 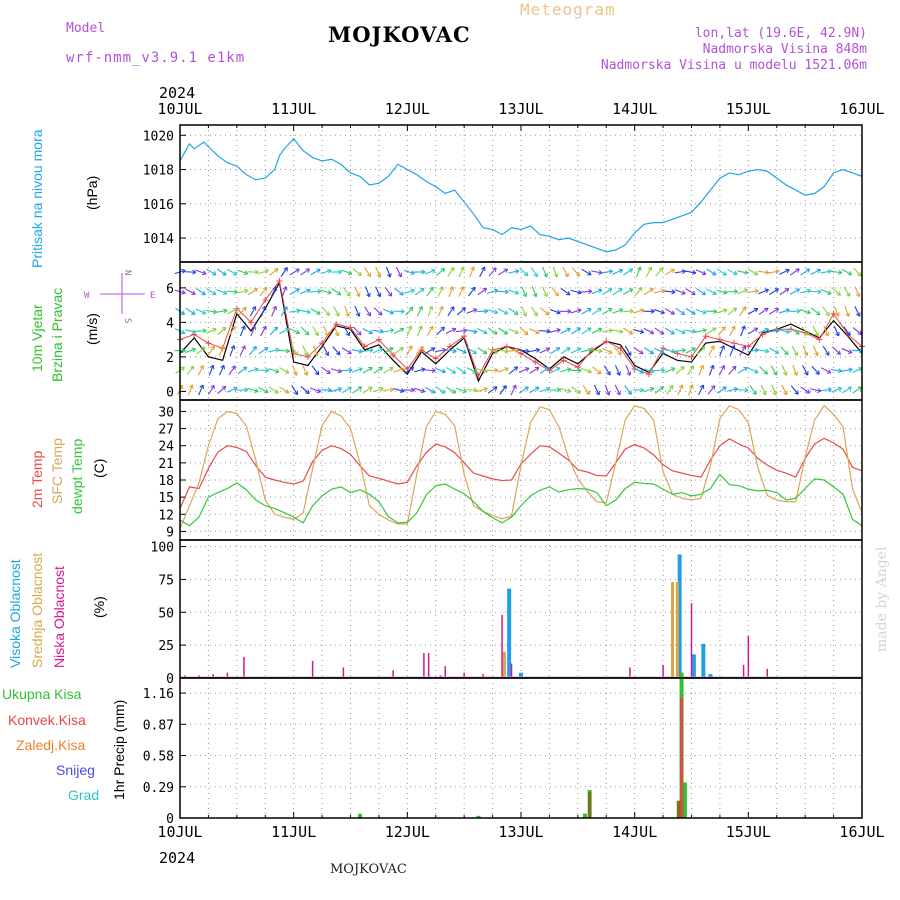 I want to click on temp-ytick-label: 21, so click(x=166, y=464).